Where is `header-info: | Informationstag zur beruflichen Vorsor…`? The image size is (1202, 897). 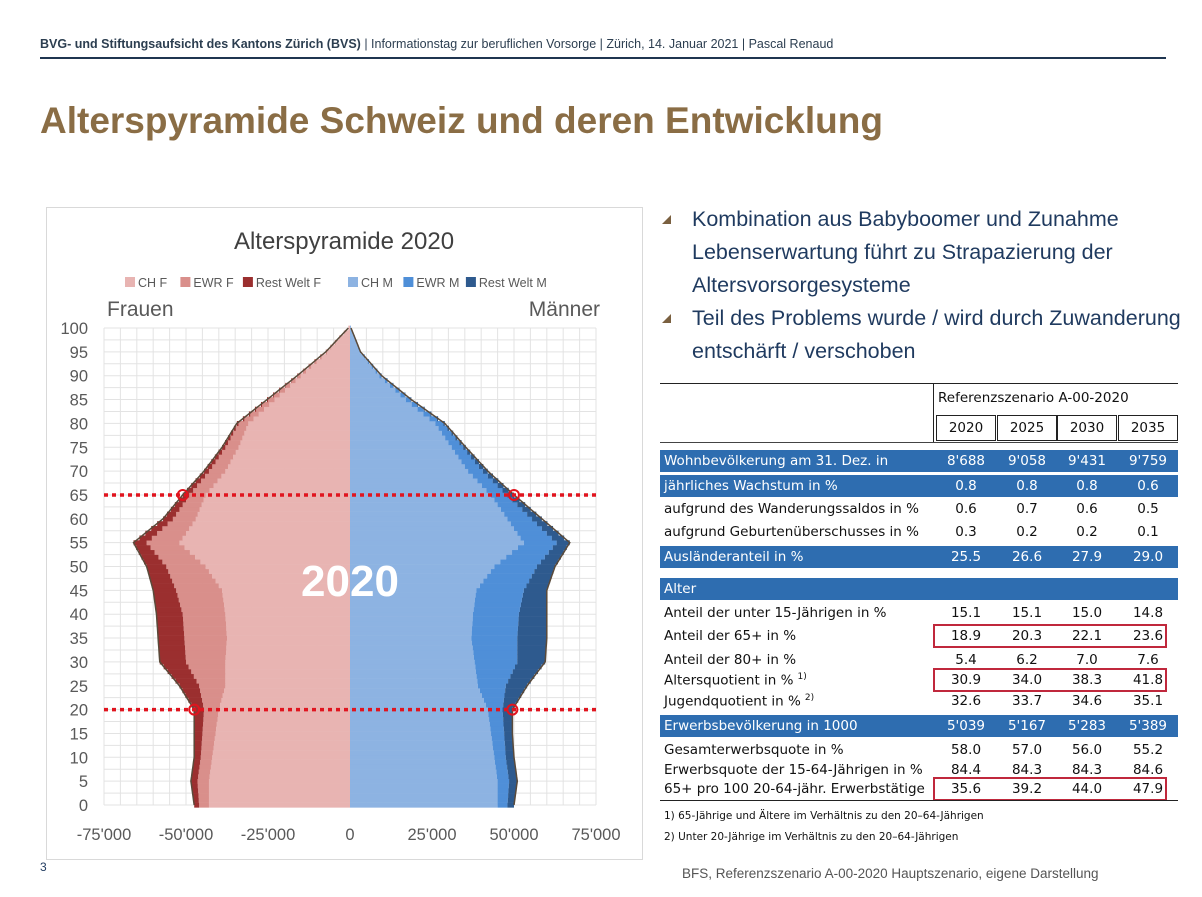
header-info: | Informationstag zur beruflichen Vorsor… is located at coordinates (597, 44).